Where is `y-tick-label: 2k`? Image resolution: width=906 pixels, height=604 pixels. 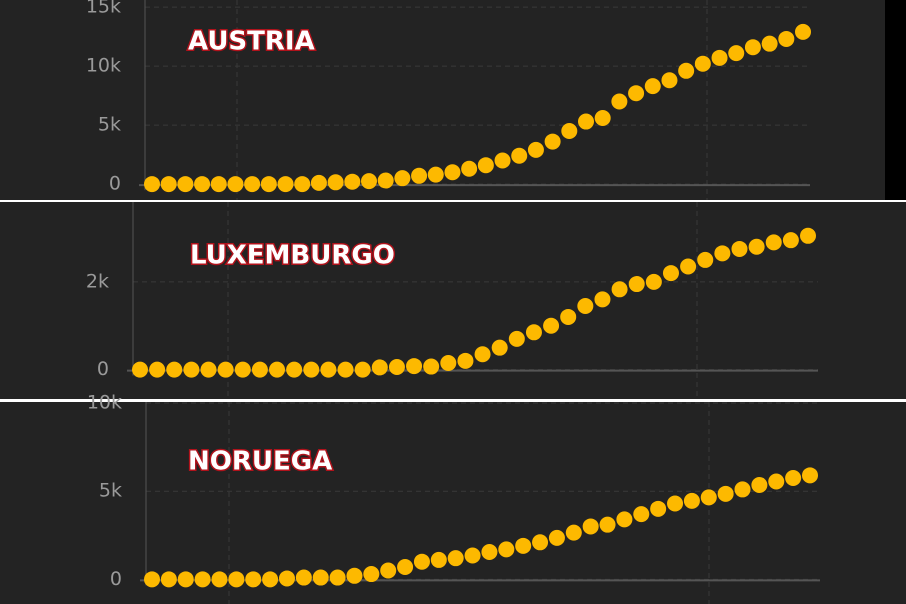
y-tick-label: 2k is located at coordinates (97, 281).